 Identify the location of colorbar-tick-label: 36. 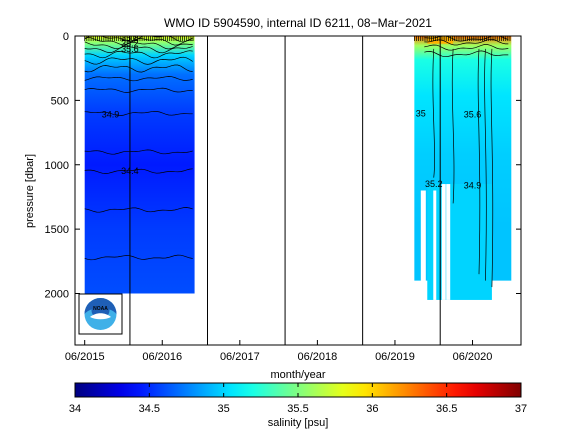
(372, 409).